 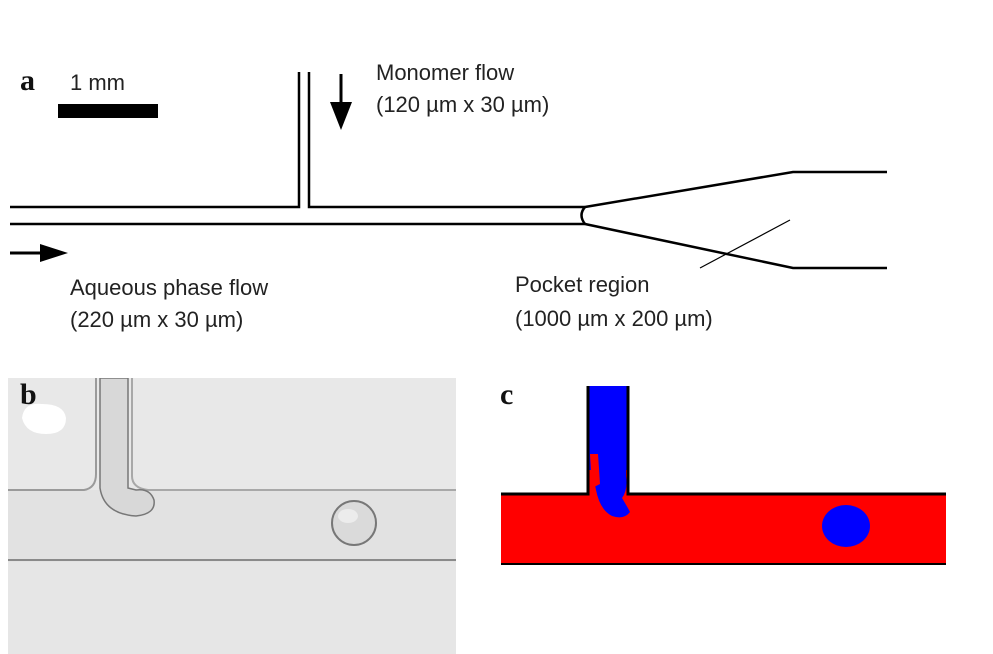 What do you see at coordinates (463, 104) in the screenshot?
I see `monomer-flow-dims: (120 µm x 30 µm)` at bounding box center [463, 104].